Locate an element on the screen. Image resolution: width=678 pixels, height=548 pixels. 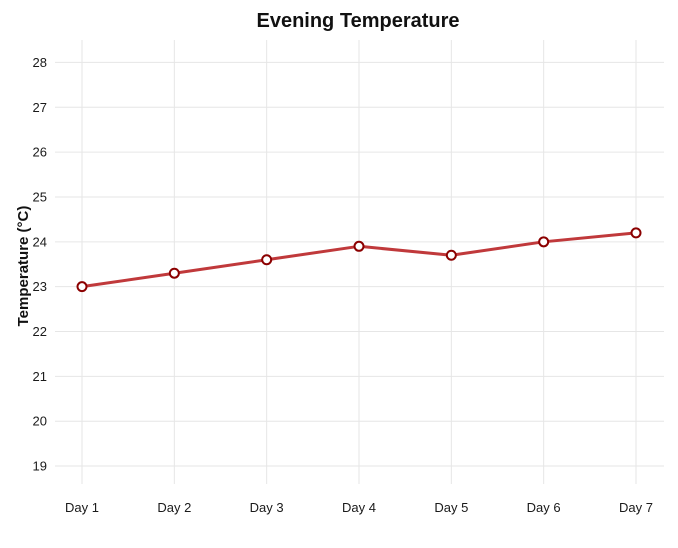
x-tick-labels: Day 1 Day 2 Day 3 Day 4 Day 5 Day 6 Day 7 is located at coordinates (359, 507).